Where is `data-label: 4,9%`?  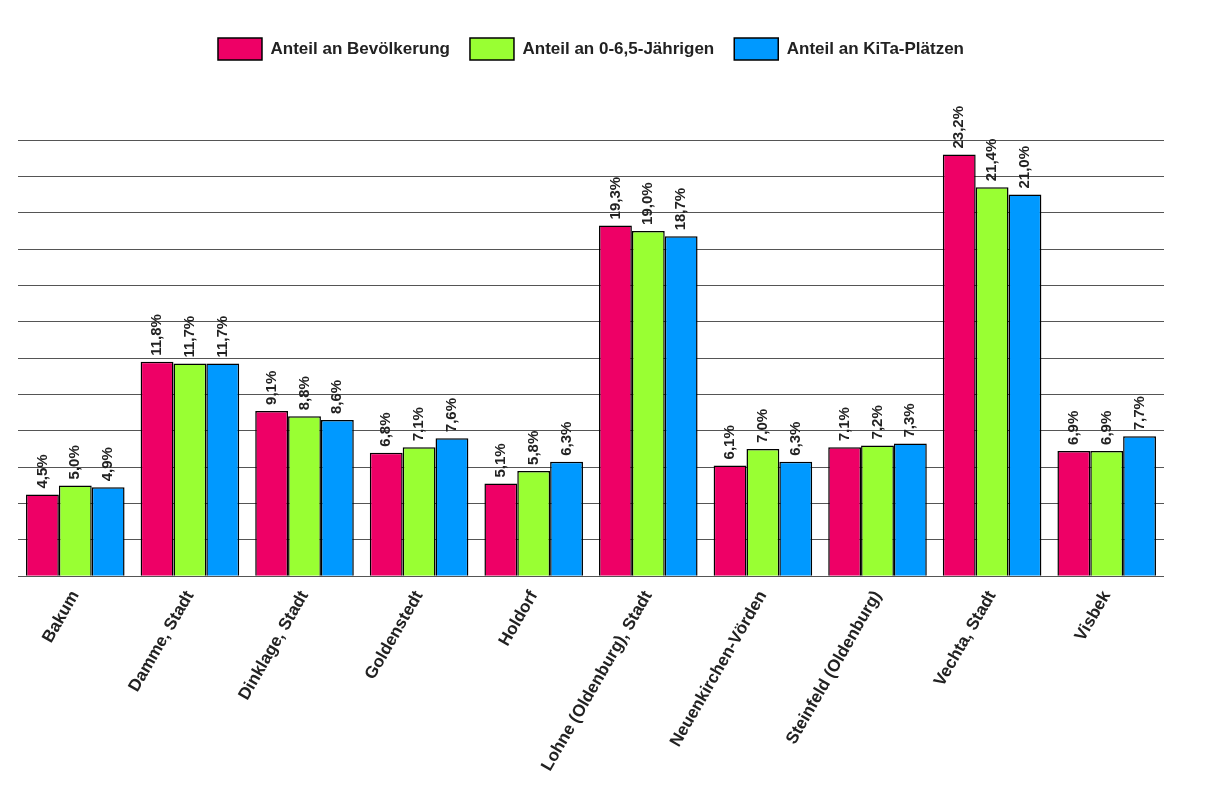 data-label: 4,9% is located at coordinates (107, 464).